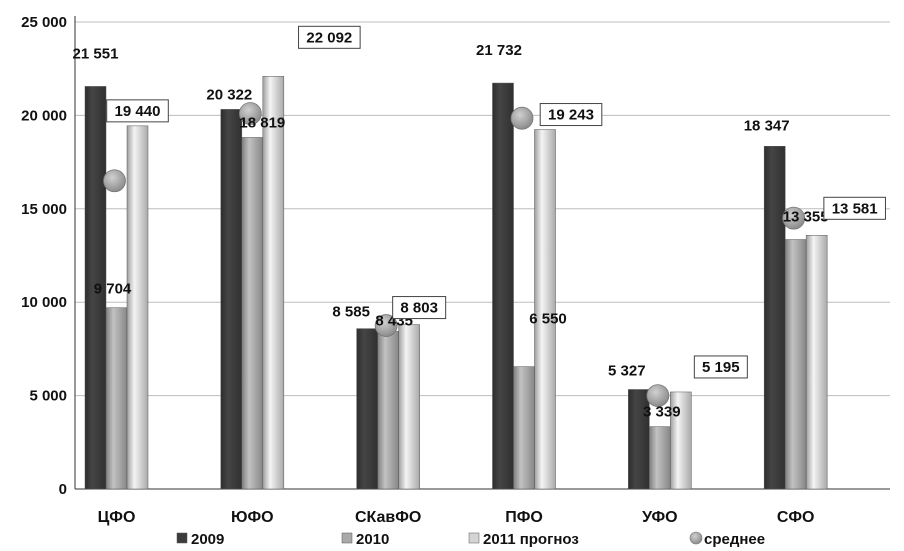  I want to click on data-label: 20 322, so click(229, 94).